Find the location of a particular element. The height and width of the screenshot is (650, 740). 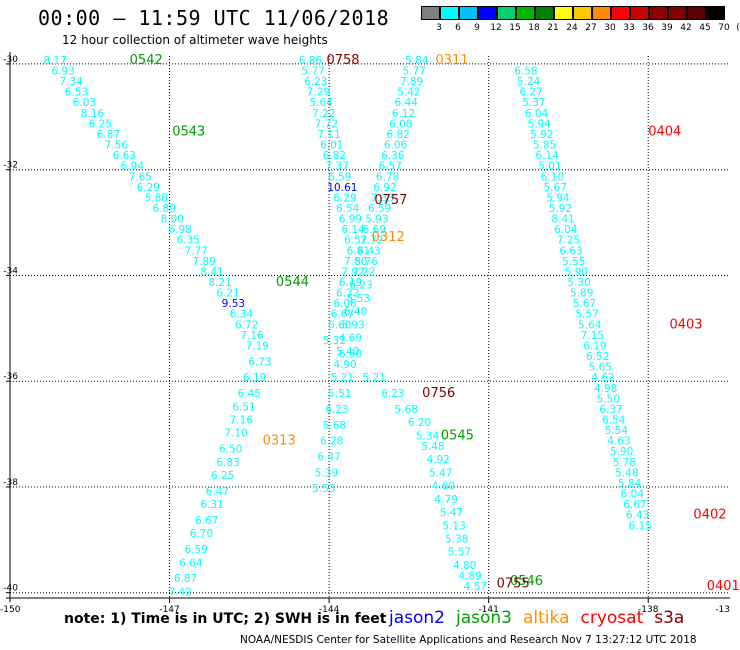

wave-height-value: 4.62 is located at coordinates (602, 378).